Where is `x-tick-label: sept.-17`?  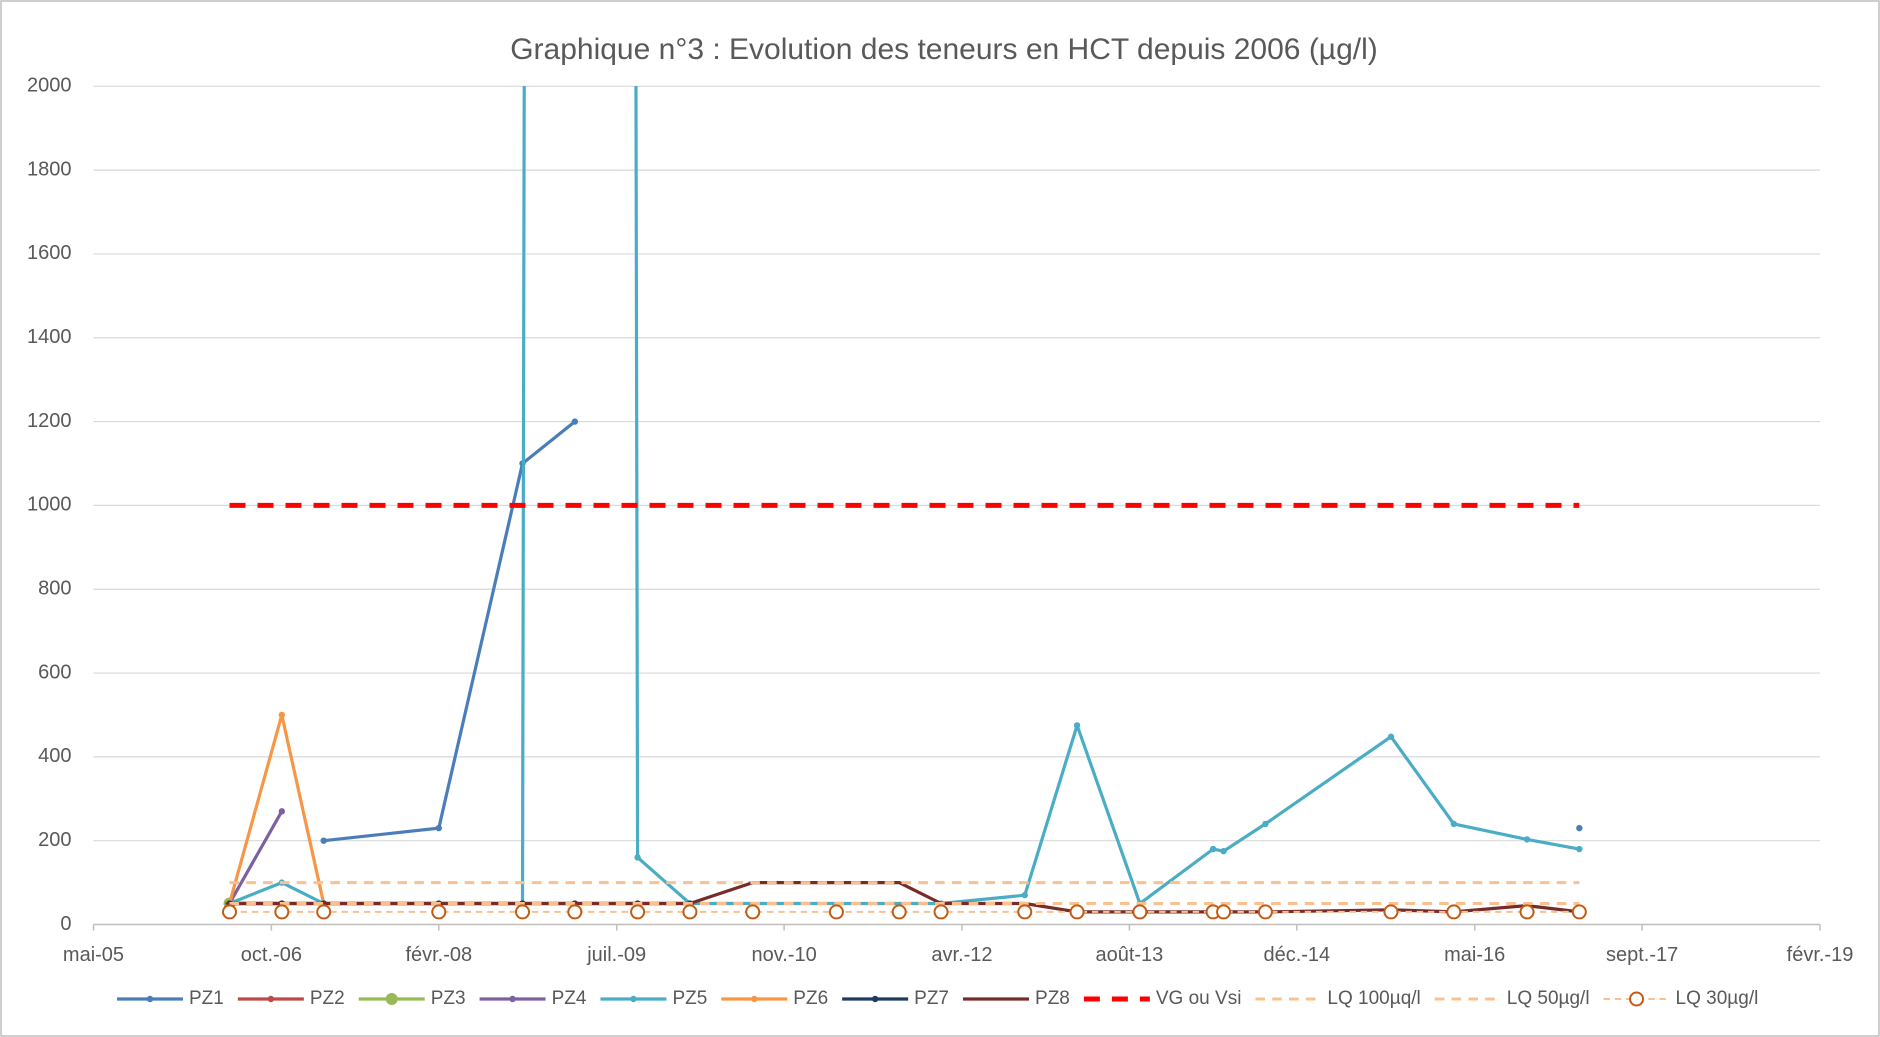 x-tick-label: sept.-17 is located at coordinates (1642, 955).